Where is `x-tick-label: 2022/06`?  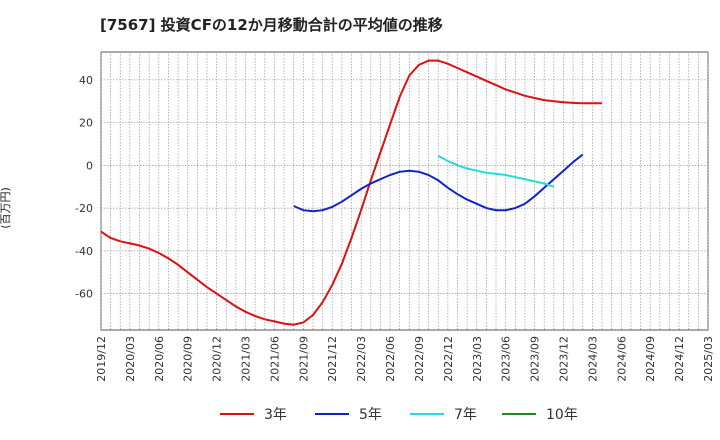 x-tick-label: 2022/06 is located at coordinates (390, 359).